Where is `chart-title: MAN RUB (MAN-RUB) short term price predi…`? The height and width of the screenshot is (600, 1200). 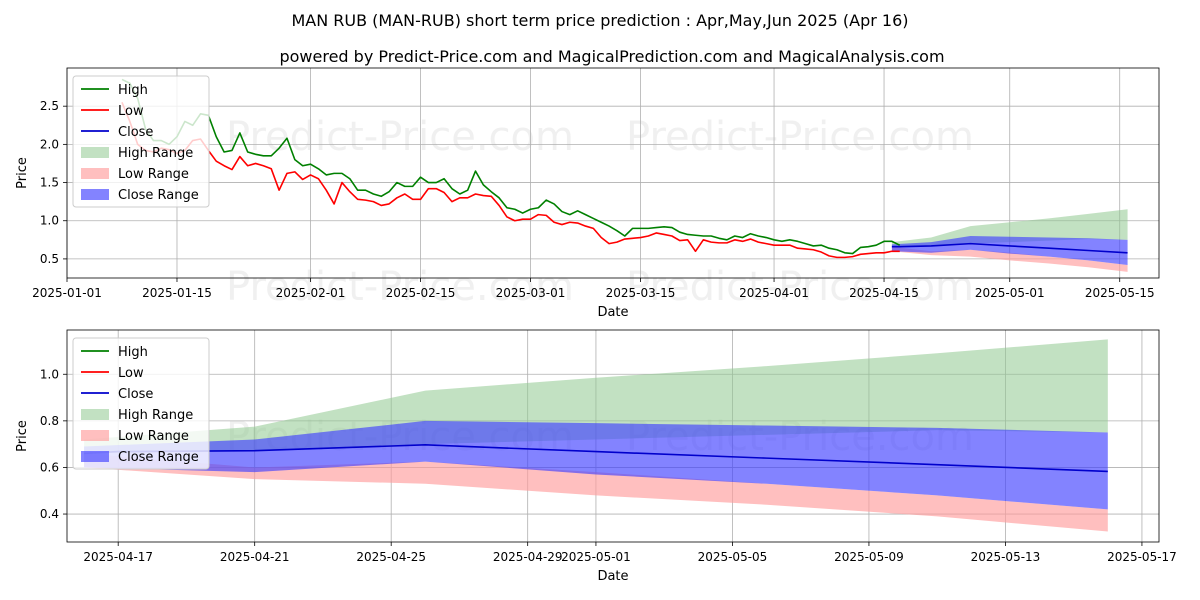
chart-title: MAN RUB (MAN-RUB) short term price predi… is located at coordinates (599, 20).